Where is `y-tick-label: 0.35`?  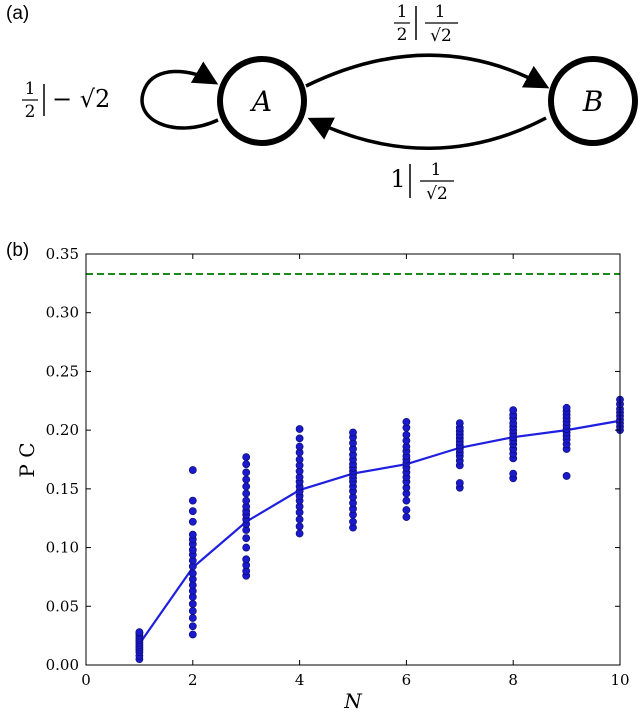 y-tick-label: 0.35 is located at coordinates (62, 254).